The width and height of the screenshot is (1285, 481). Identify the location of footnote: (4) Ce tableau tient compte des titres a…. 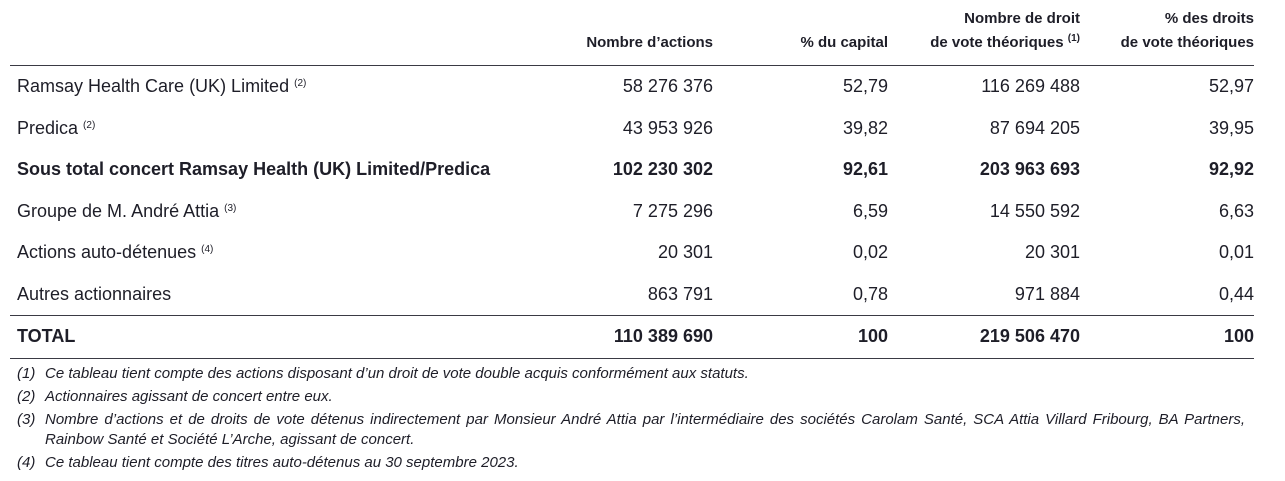
(631, 463).